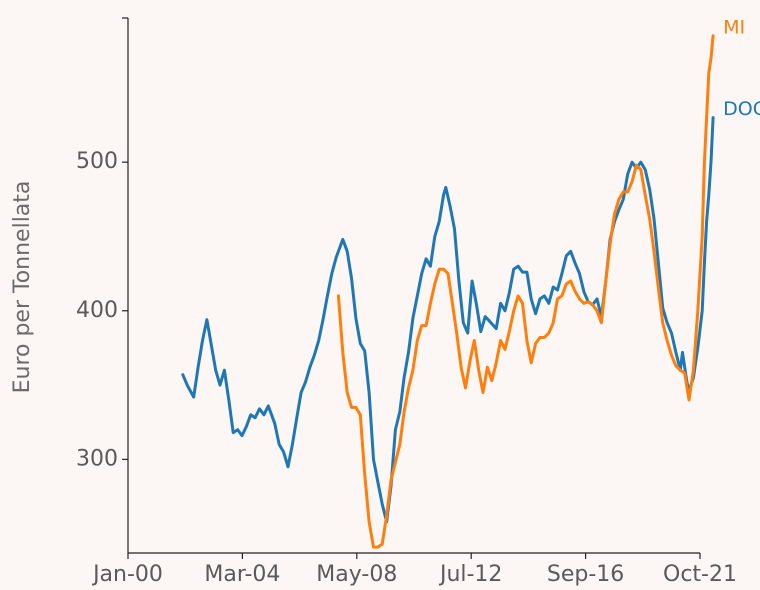  I want to click on x-tick-label: Sep-16, so click(585, 574).